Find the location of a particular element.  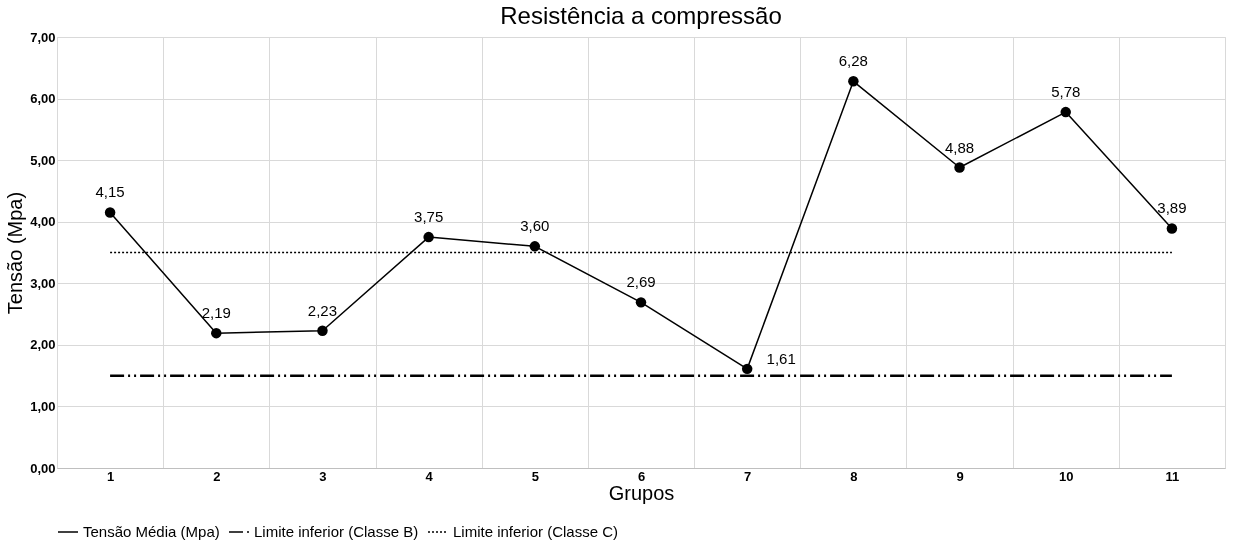

y-tick-label: 2,00 is located at coordinates (43, 345).